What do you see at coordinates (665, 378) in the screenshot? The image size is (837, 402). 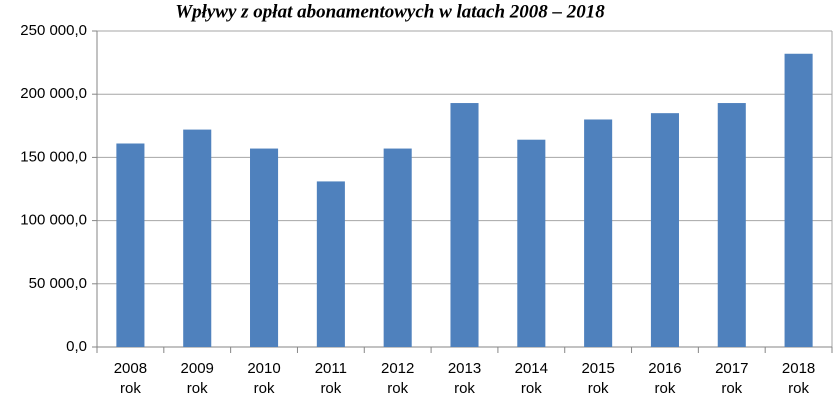 I see `x-tick-label: 2016 rok` at bounding box center [665, 378].